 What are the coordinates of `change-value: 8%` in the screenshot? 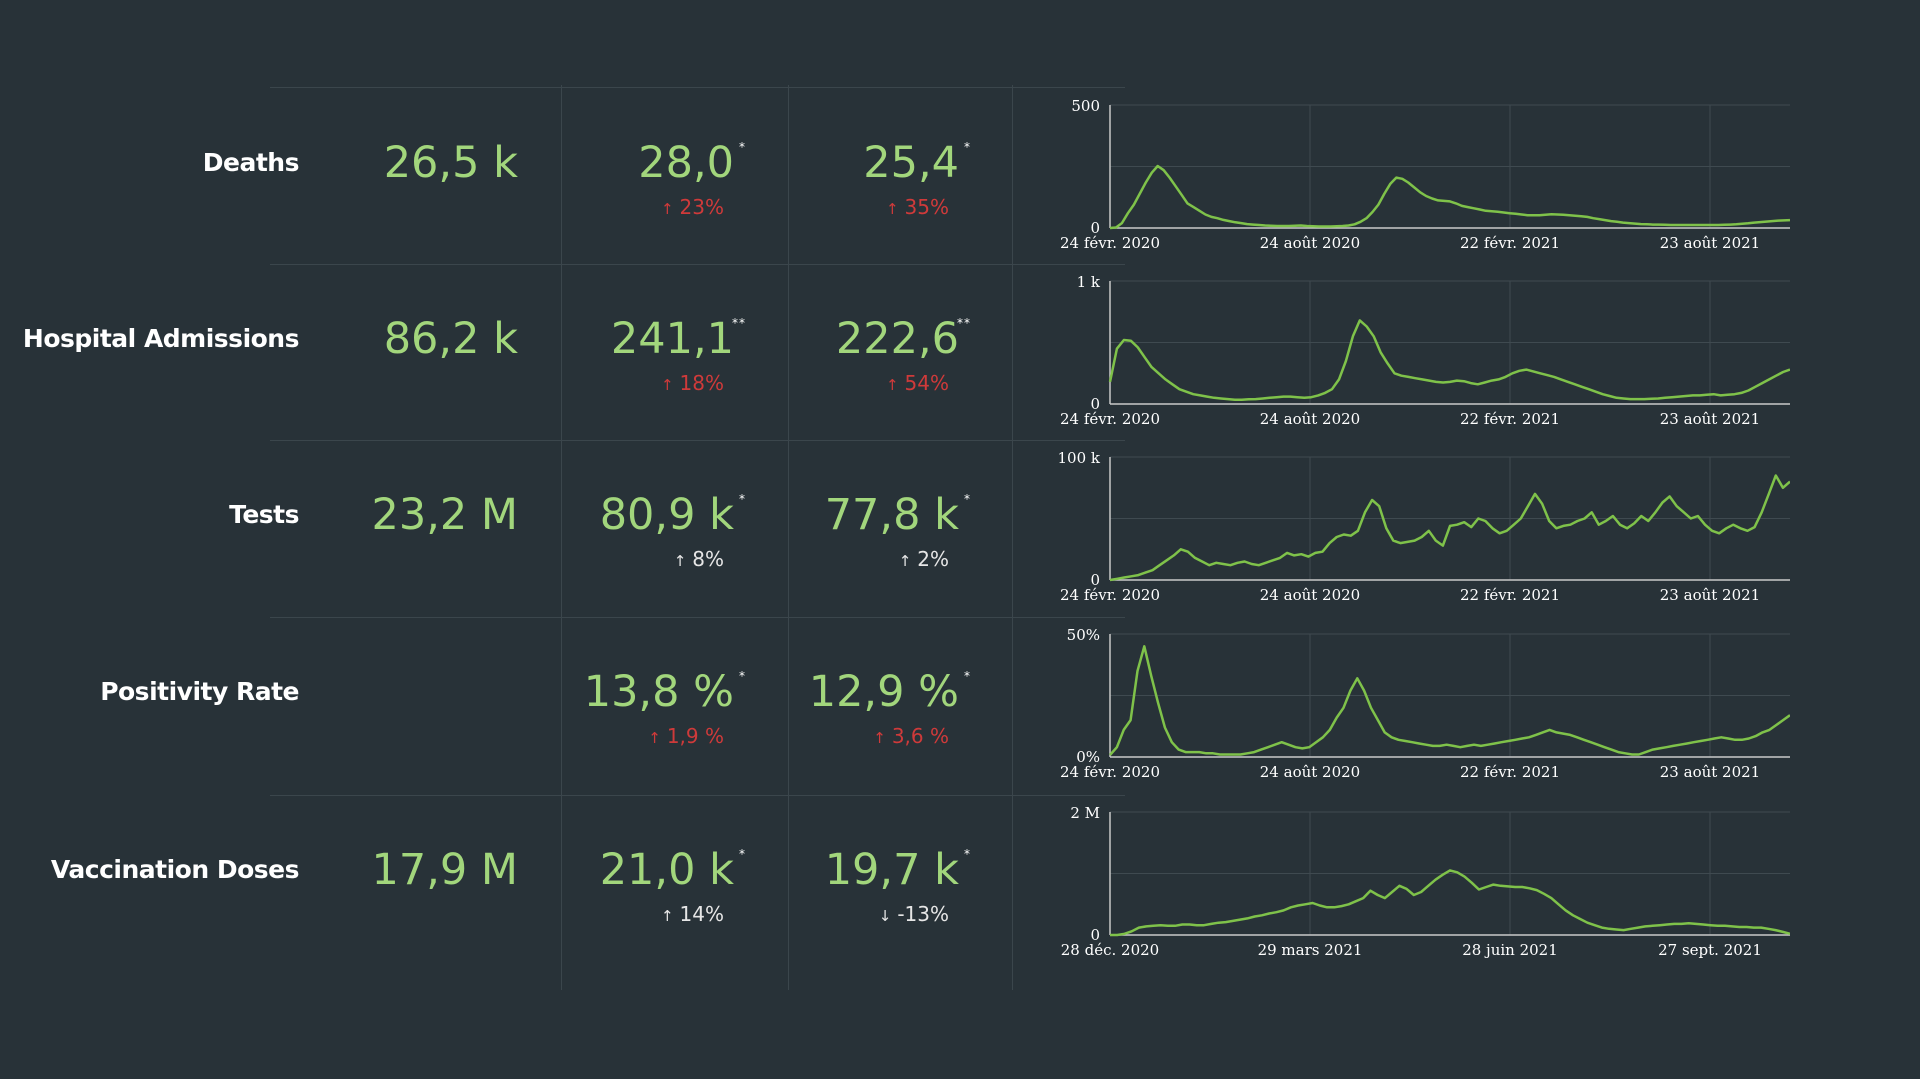 It's located at (708, 559).